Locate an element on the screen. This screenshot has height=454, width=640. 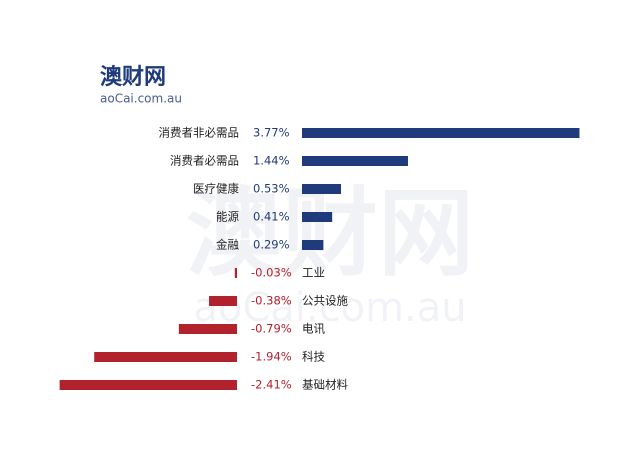
watermark-site: aoCai.com.au is located at coordinates (329, 308).